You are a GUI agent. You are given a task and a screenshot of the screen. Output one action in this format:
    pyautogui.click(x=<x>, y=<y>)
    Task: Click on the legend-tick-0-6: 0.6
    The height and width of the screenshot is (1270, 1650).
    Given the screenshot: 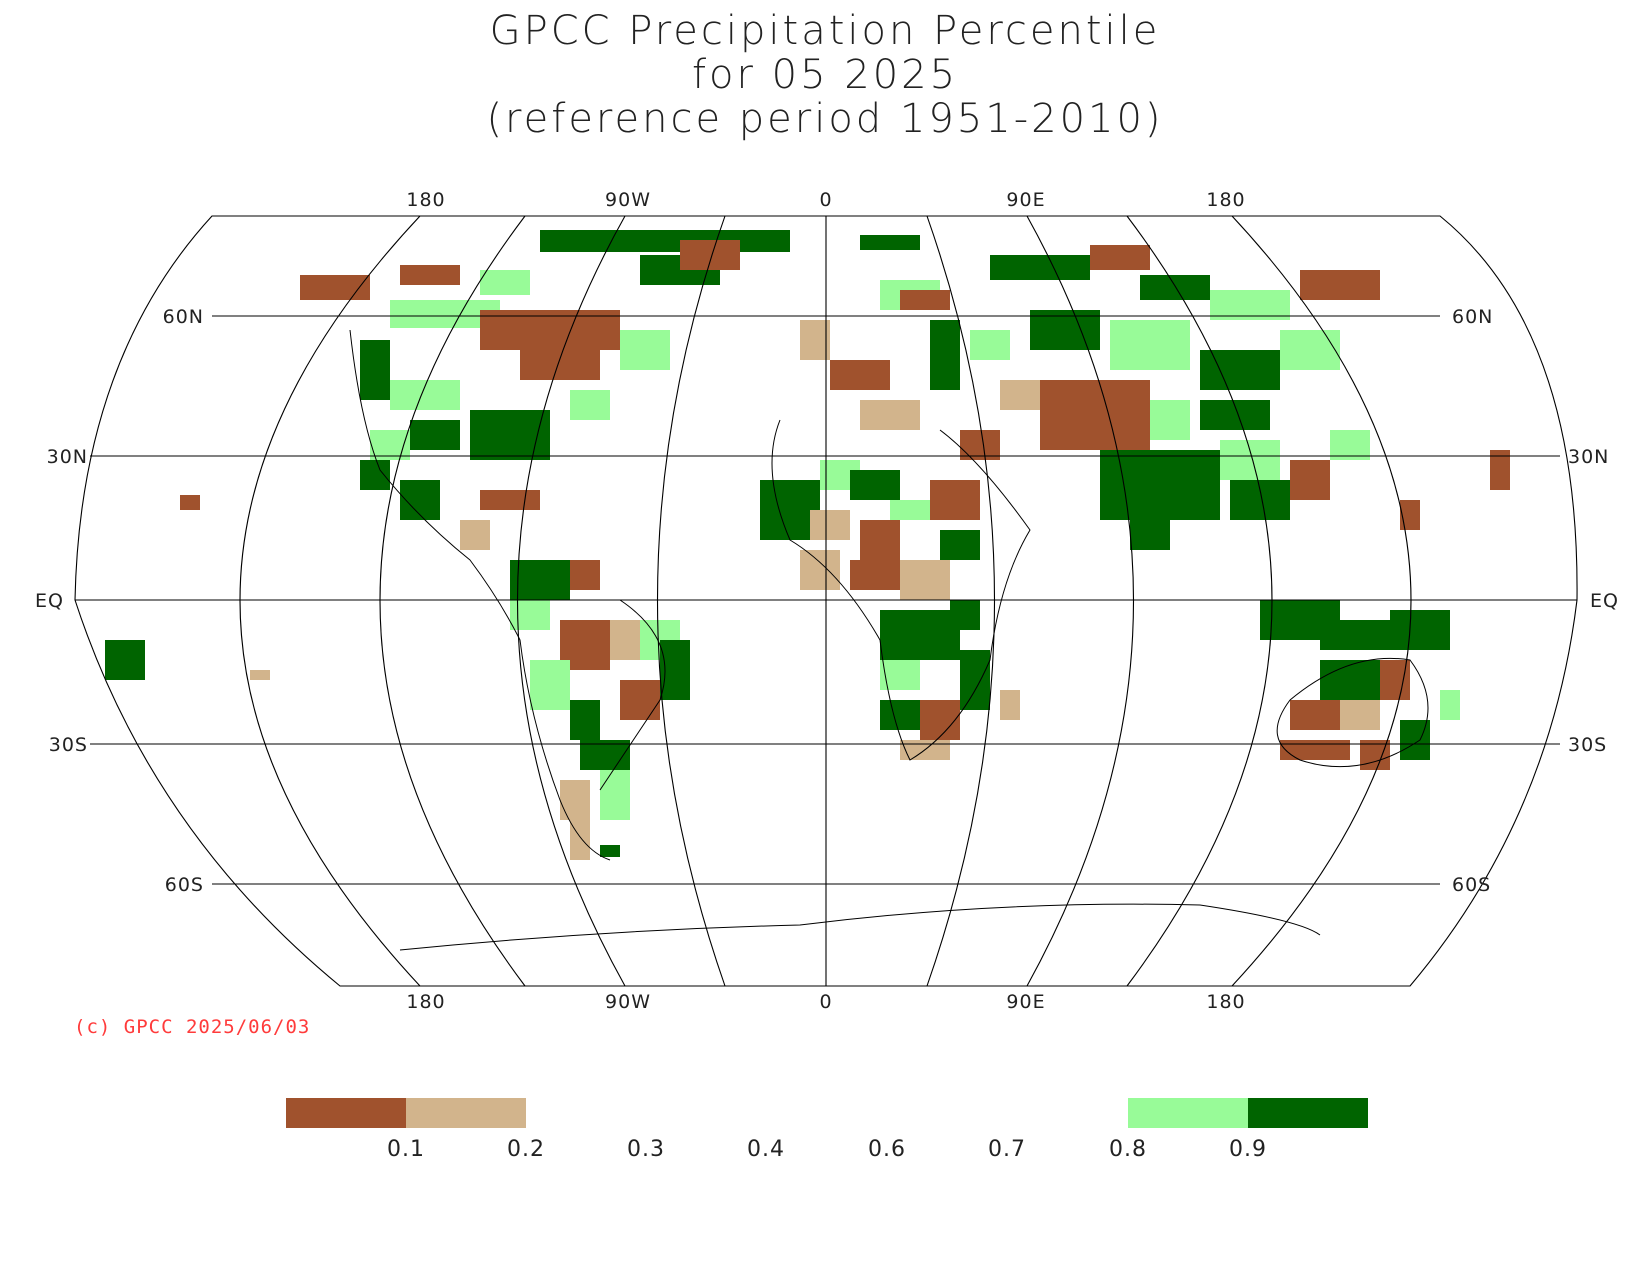 What is the action you would take?
    pyautogui.click(x=887, y=1149)
    